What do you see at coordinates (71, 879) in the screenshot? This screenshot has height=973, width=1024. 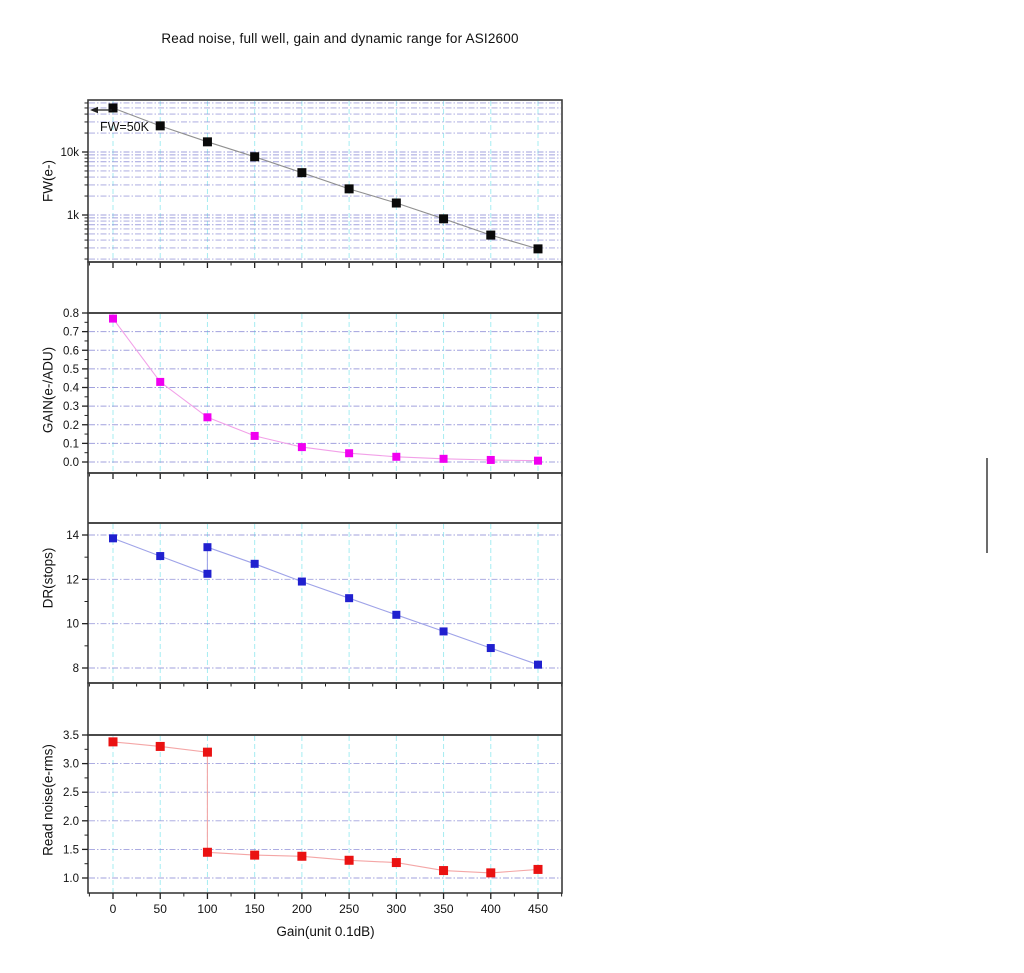 I see `y-tick-label: 1.0` at bounding box center [71, 879].